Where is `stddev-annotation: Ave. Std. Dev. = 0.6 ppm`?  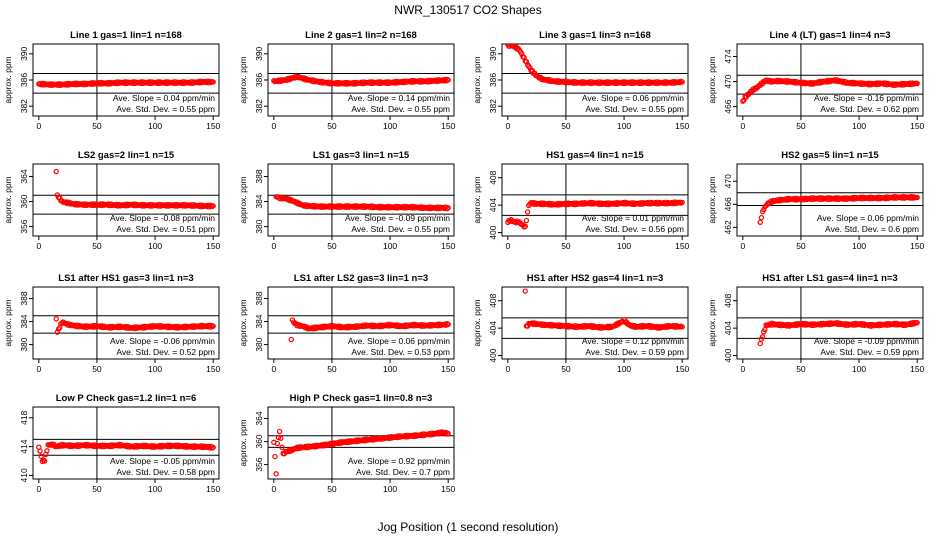 stddev-annotation: Ave. Std. Dev. = 0.6 ppm is located at coordinates (872, 229).